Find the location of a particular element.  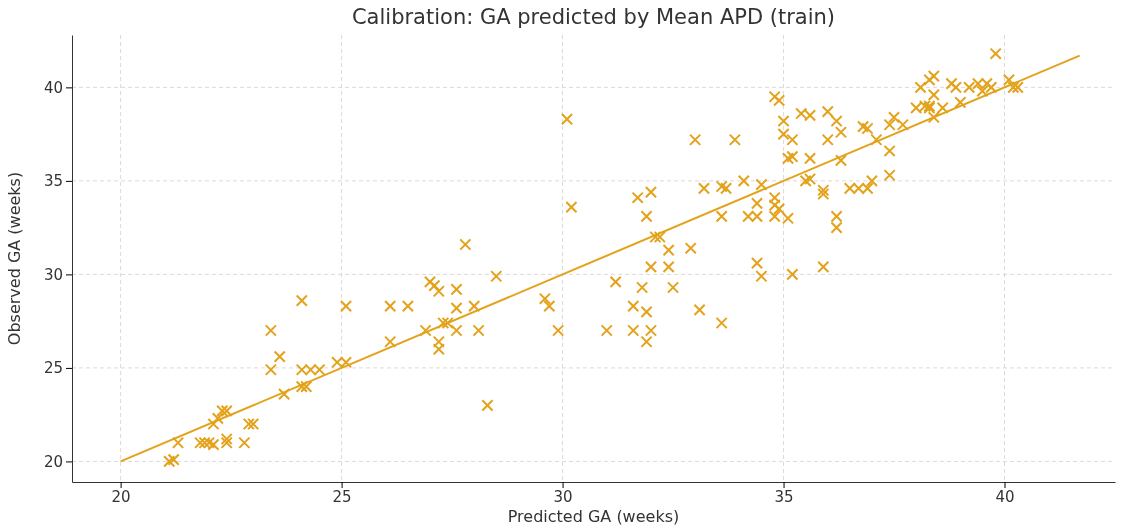

x-tick-label: 35 is located at coordinates (784, 496).